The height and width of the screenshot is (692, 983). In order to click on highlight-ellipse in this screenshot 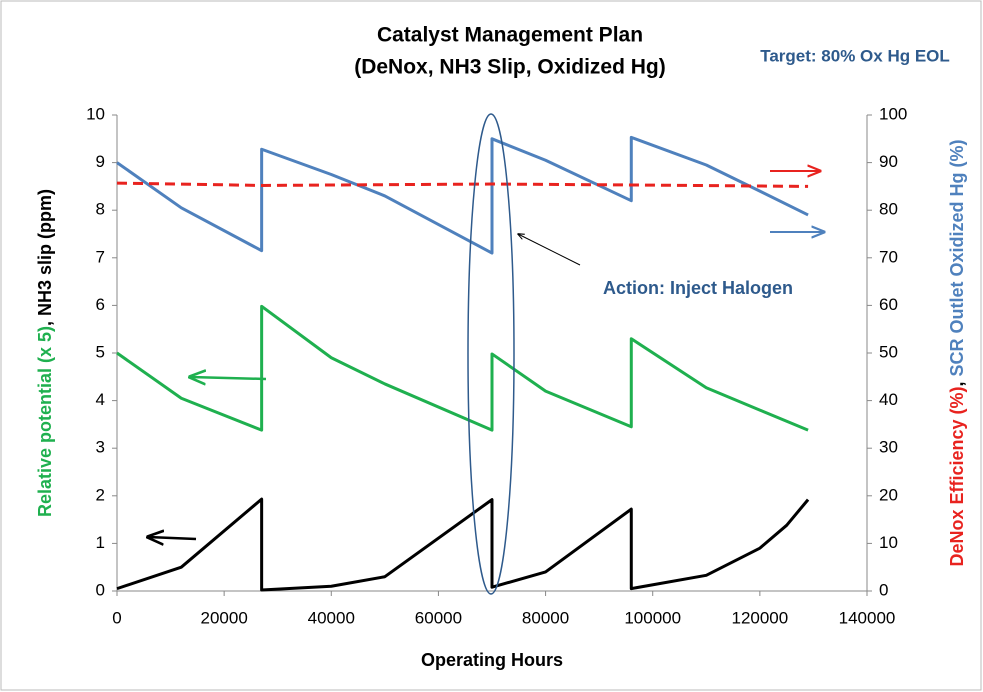, I will do `click(491, 354)`.